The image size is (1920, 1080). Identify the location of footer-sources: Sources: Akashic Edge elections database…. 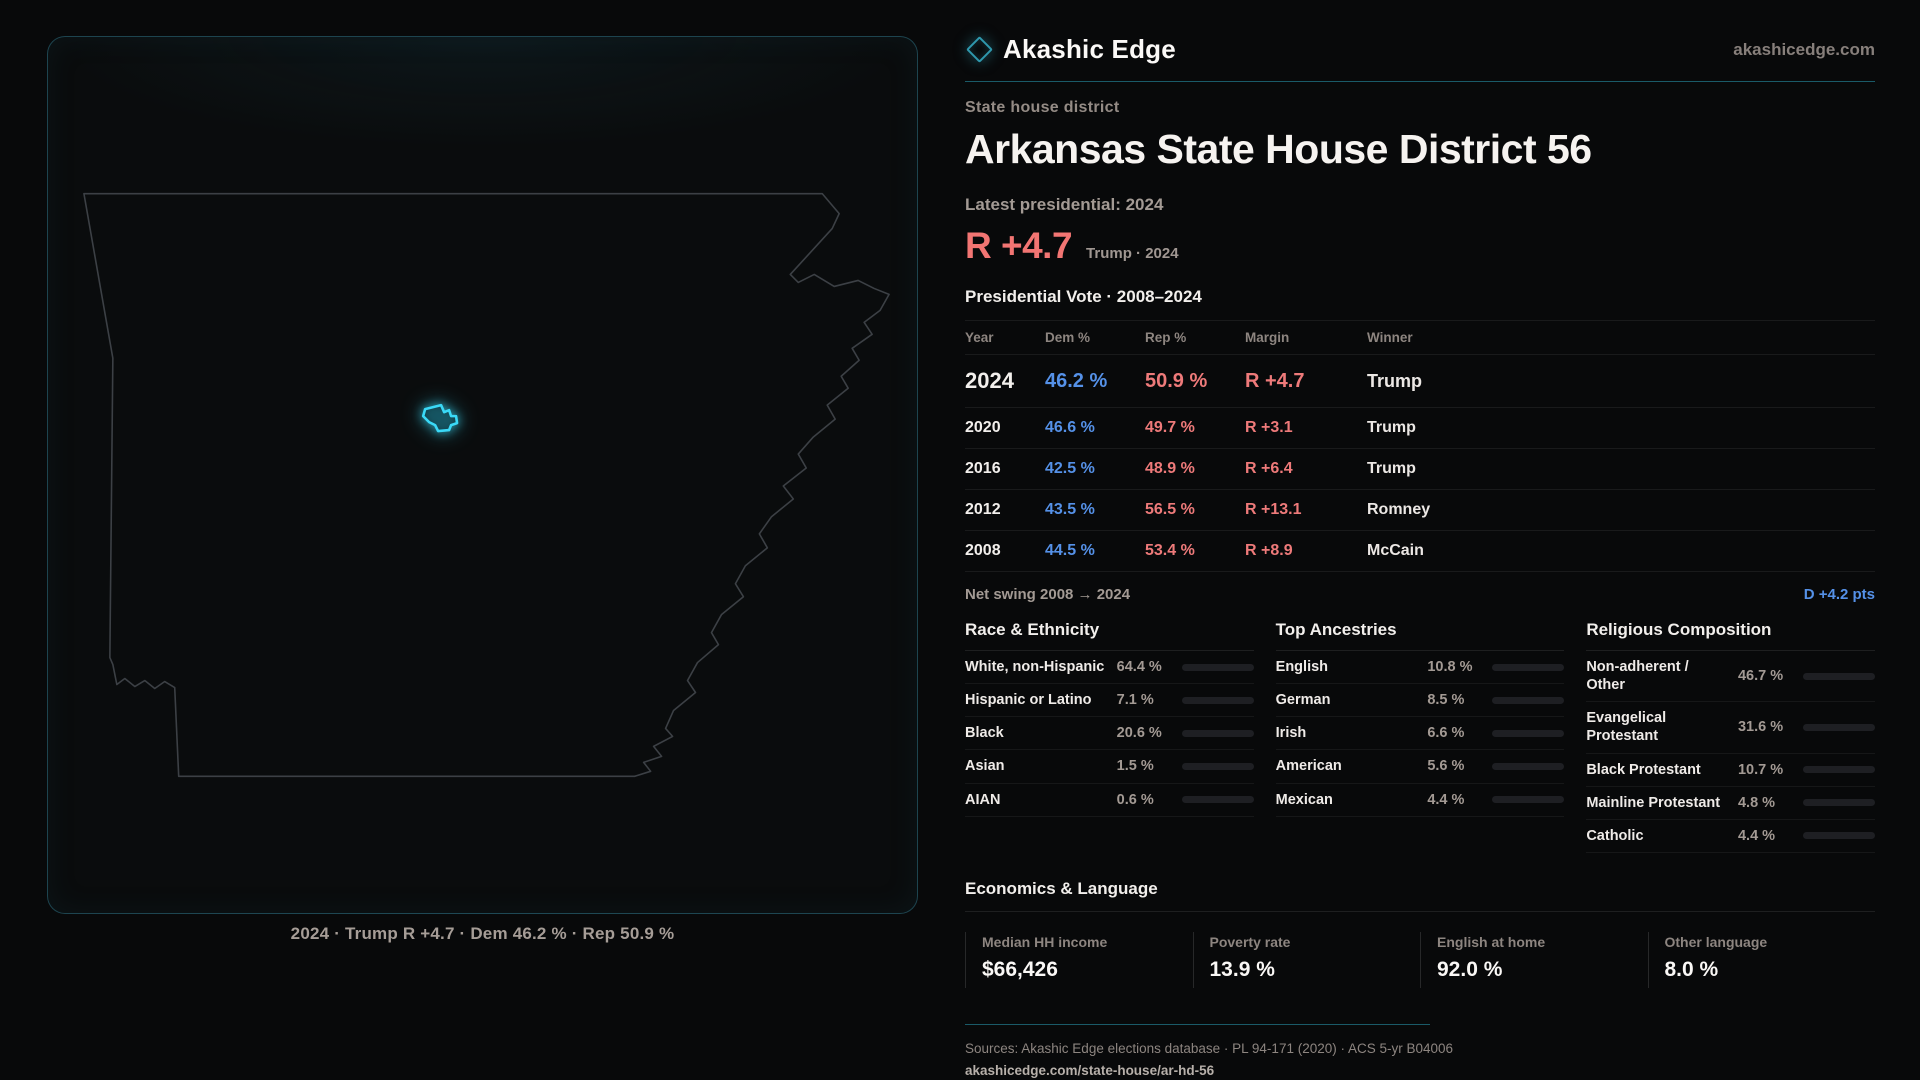
(1209, 1048).